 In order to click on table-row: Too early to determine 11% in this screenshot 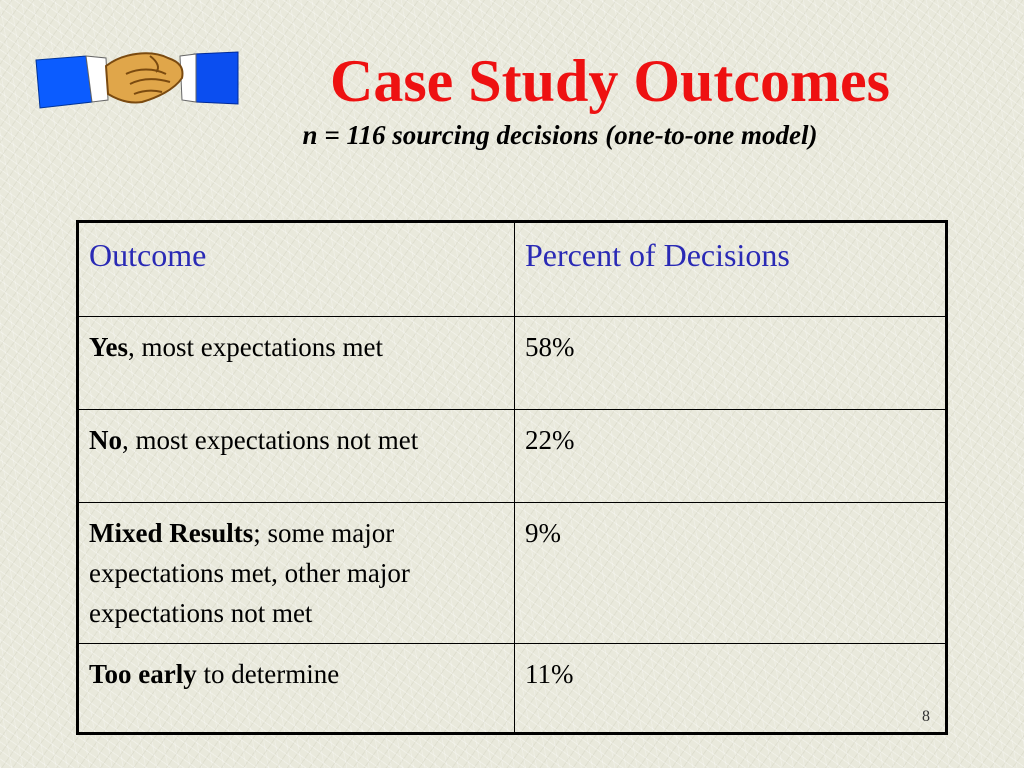, I will do `click(512, 688)`.